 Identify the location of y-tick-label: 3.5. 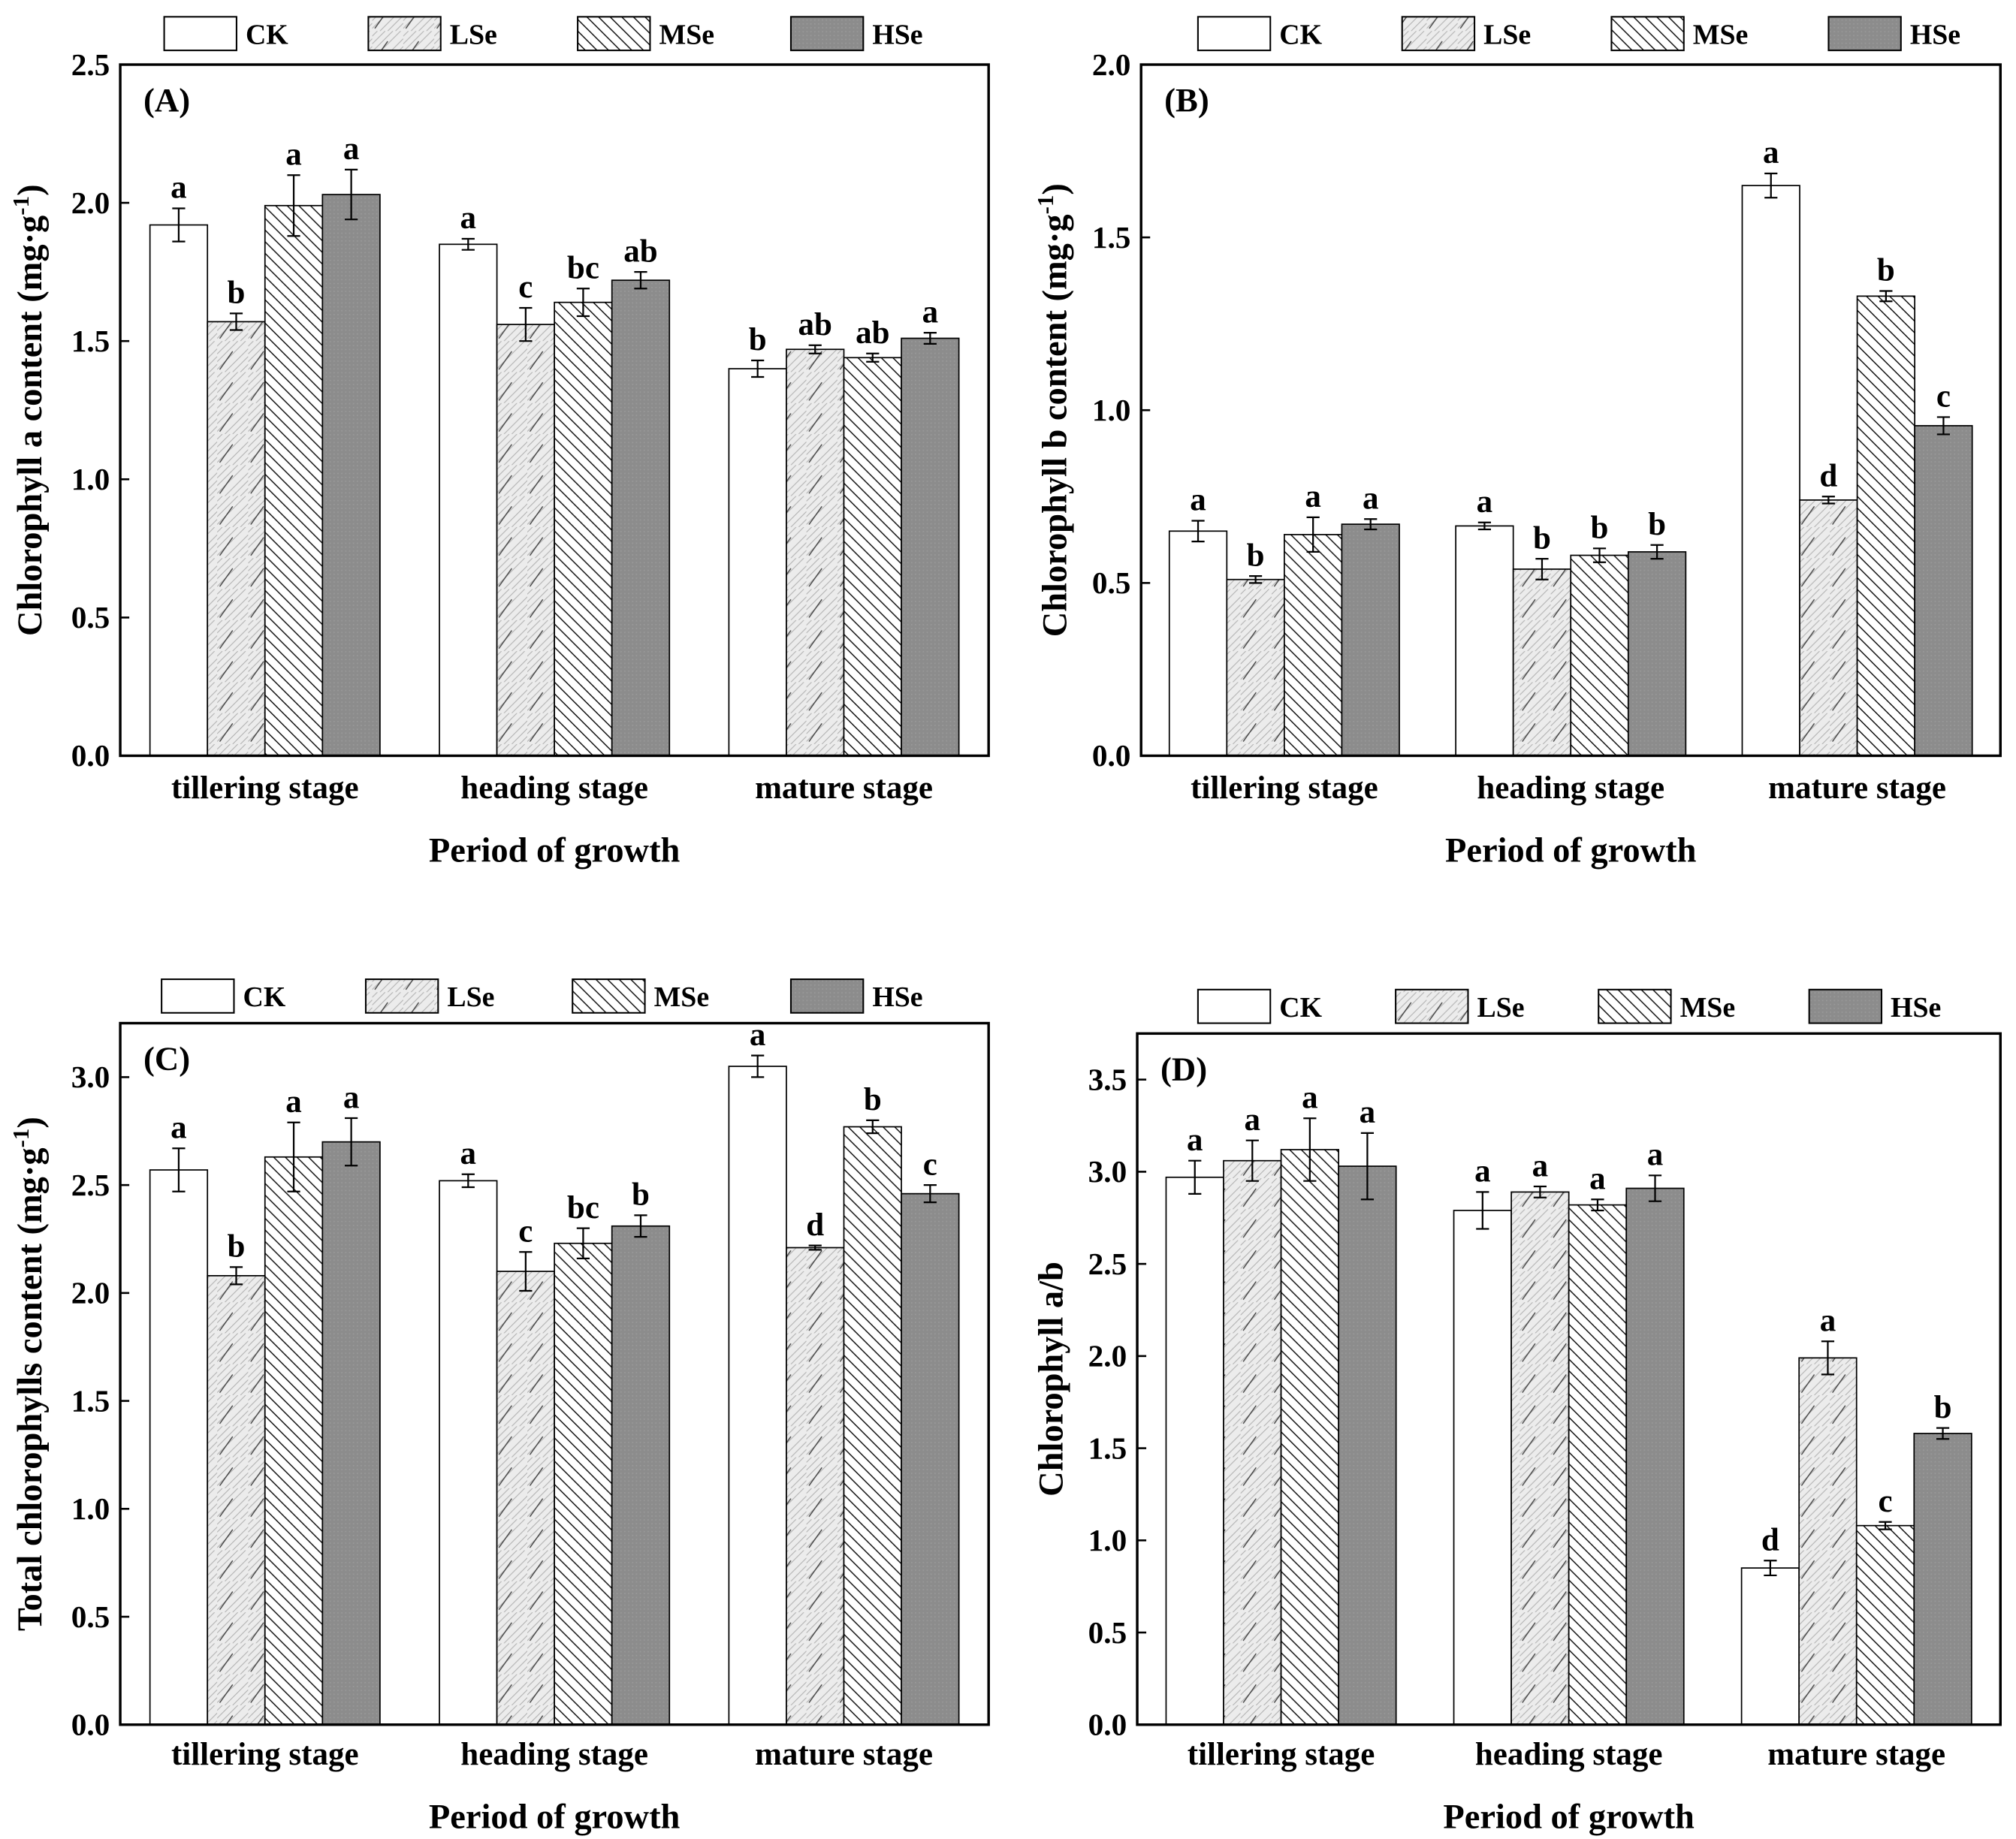
(1107, 1079).